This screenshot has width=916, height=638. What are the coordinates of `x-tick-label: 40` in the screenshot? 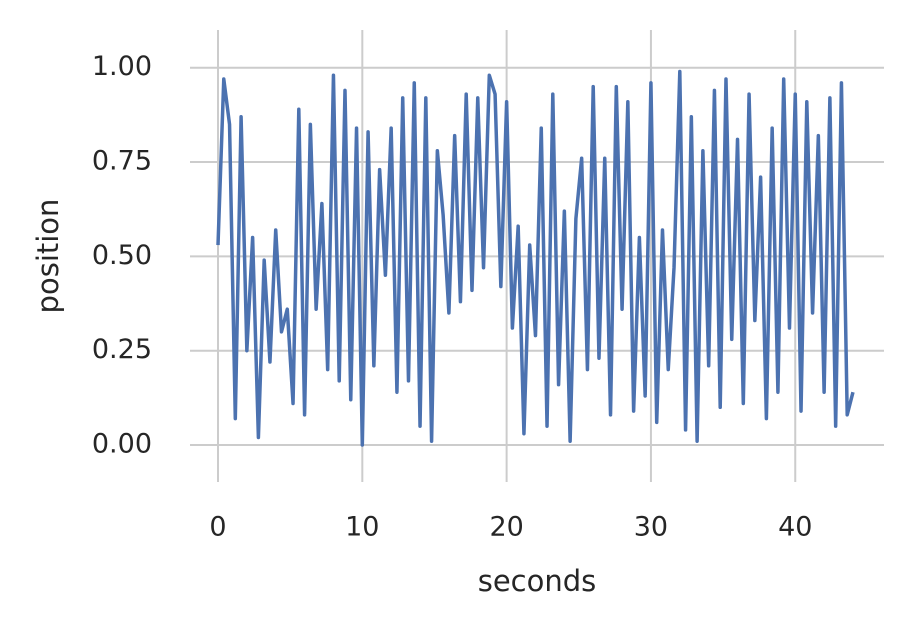 It's located at (795, 527).